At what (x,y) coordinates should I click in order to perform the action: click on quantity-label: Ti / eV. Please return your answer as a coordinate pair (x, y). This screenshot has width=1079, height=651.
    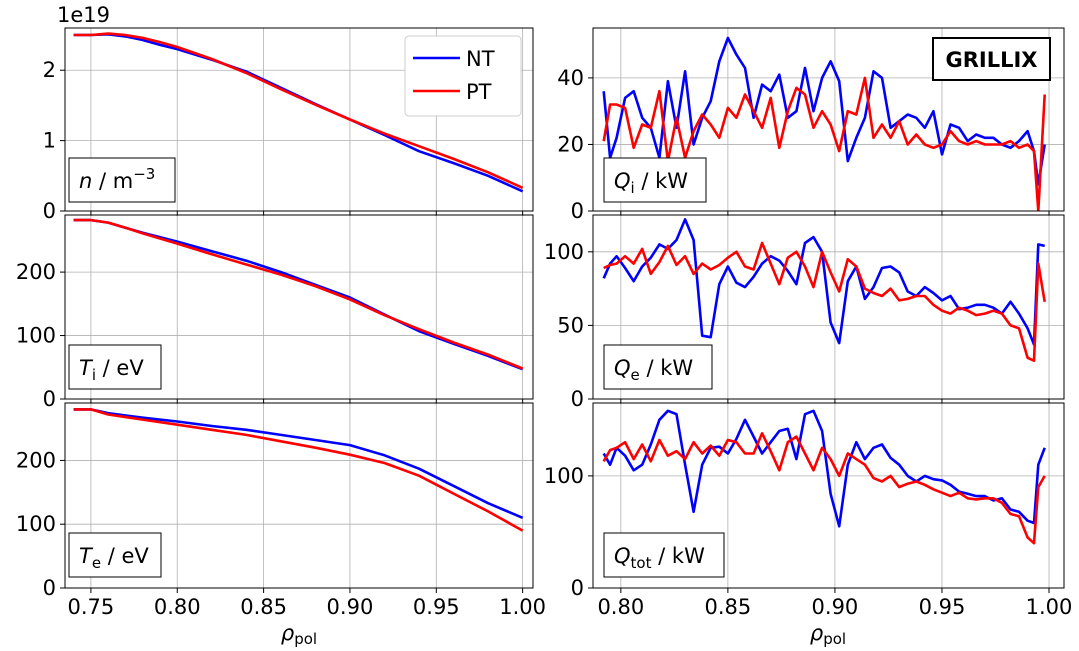
    Looking at the image, I should click on (111, 370).